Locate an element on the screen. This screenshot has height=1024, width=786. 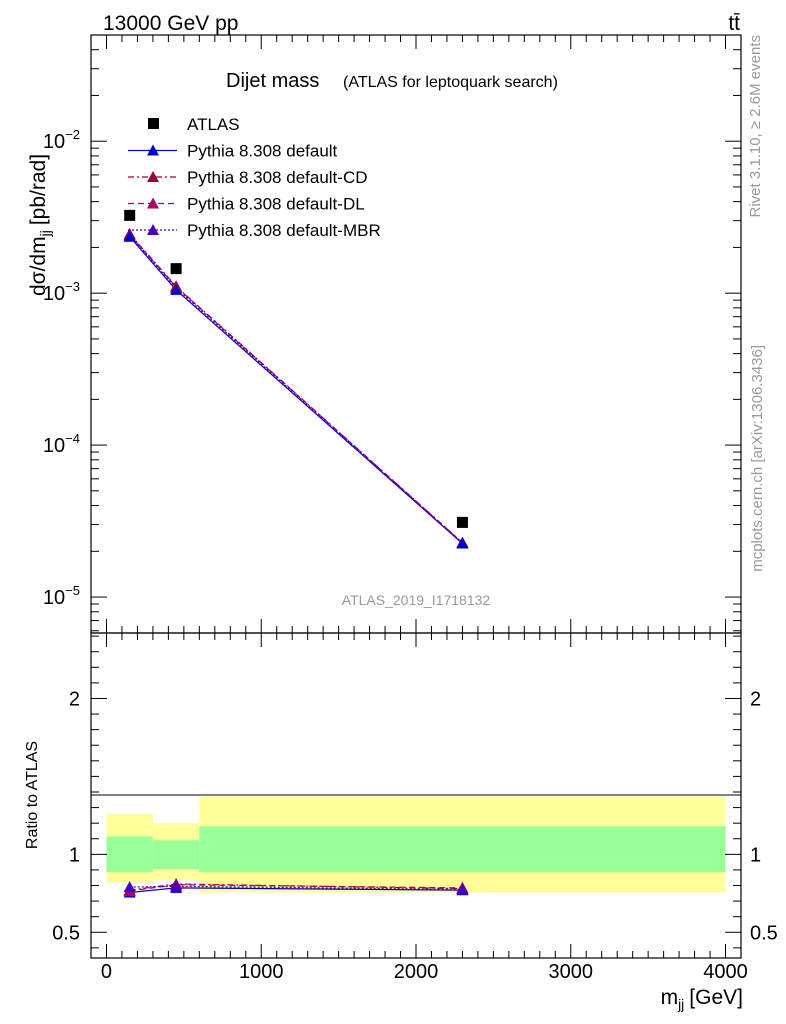
main-y-tick-label: 10⁻⁴ is located at coordinates (61, 444).